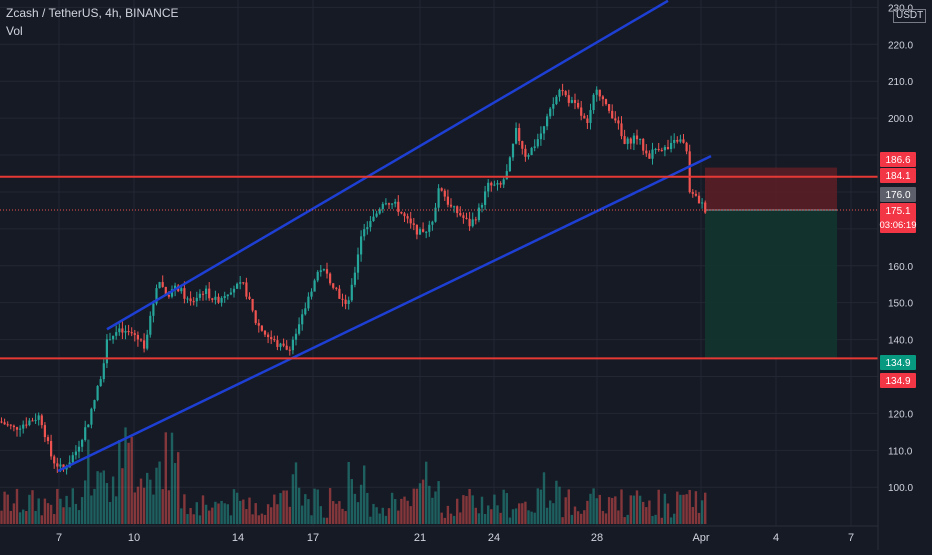 Image resolution: width=932 pixels, height=555 pixels. What do you see at coordinates (420, 538) in the screenshot?
I see `x-tick-label: 21` at bounding box center [420, 538].